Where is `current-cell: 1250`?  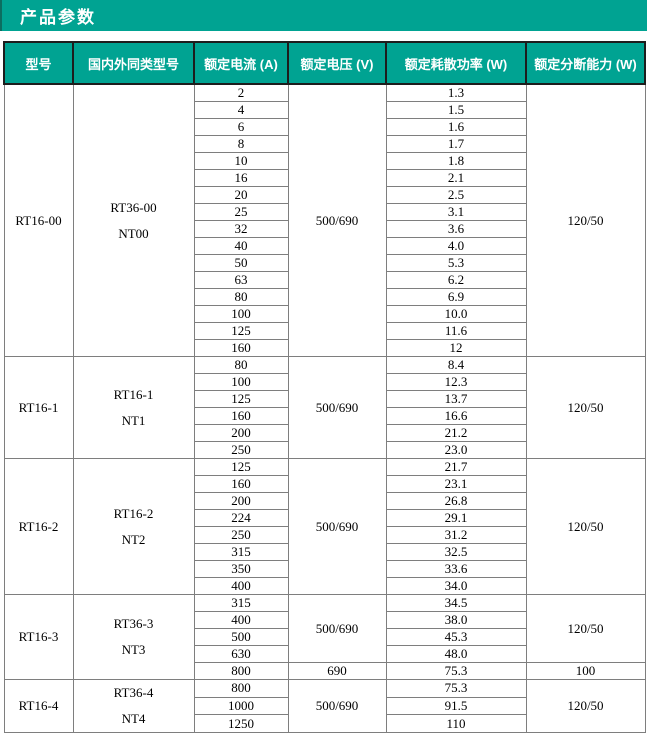 current-cell: 1250 is located at coordinates (241, 723).